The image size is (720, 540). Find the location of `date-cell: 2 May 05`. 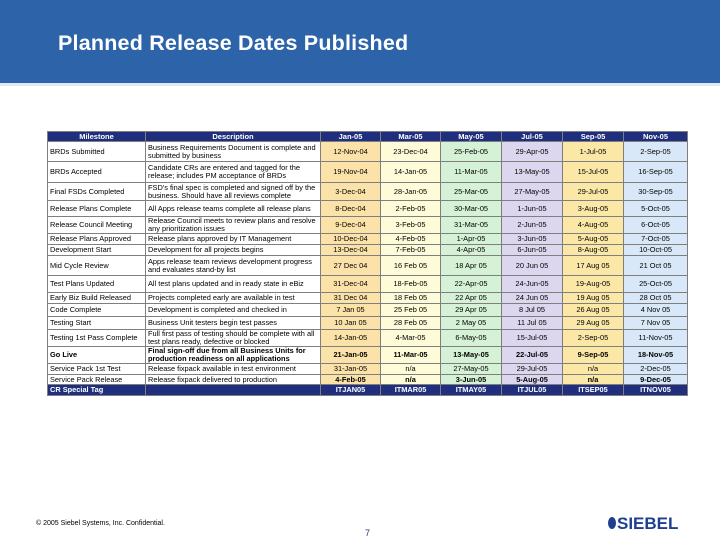

date-cell: 2 May 05 is located at coordinates (471, 323).